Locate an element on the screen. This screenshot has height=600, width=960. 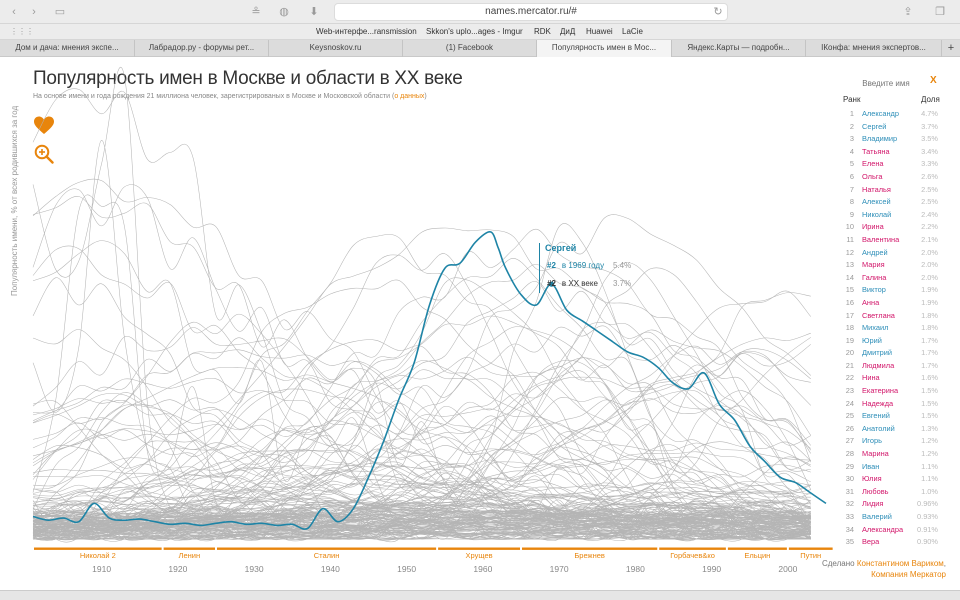
name-row: 4 Татьяна 3.4% is located at coordinates (890, 152).